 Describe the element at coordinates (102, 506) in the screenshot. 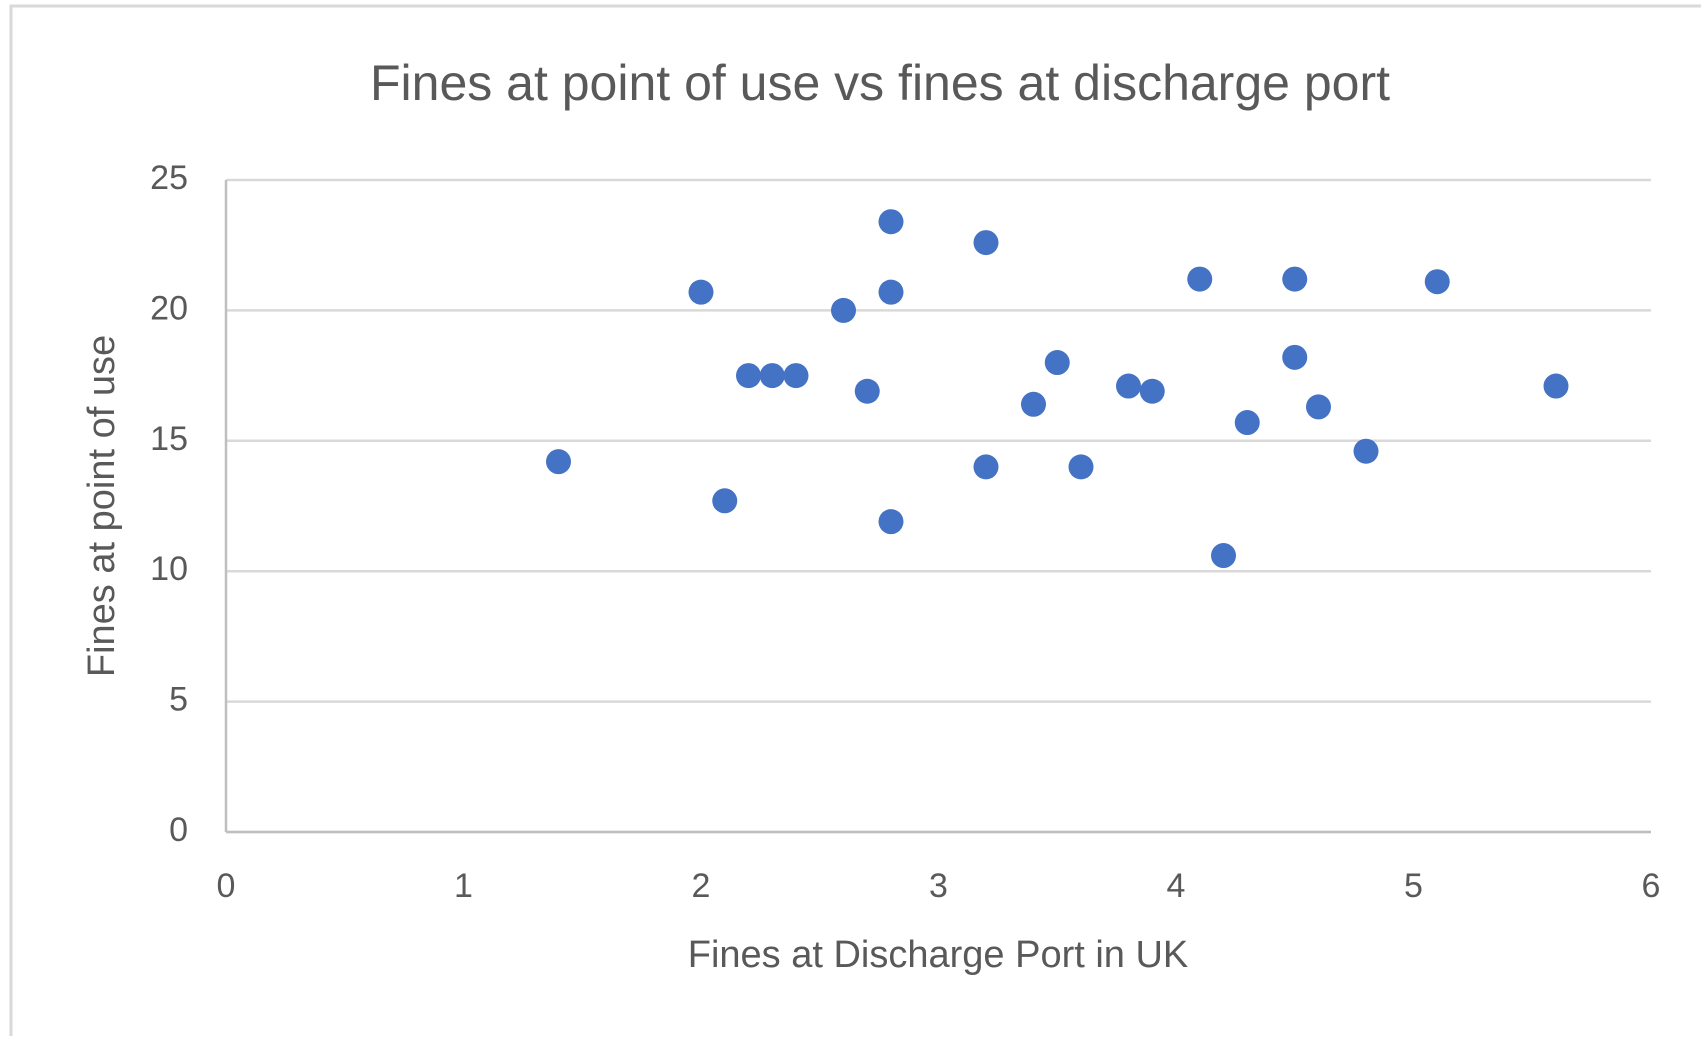

I see `y-axis-label: Fines at point of use` at that location.